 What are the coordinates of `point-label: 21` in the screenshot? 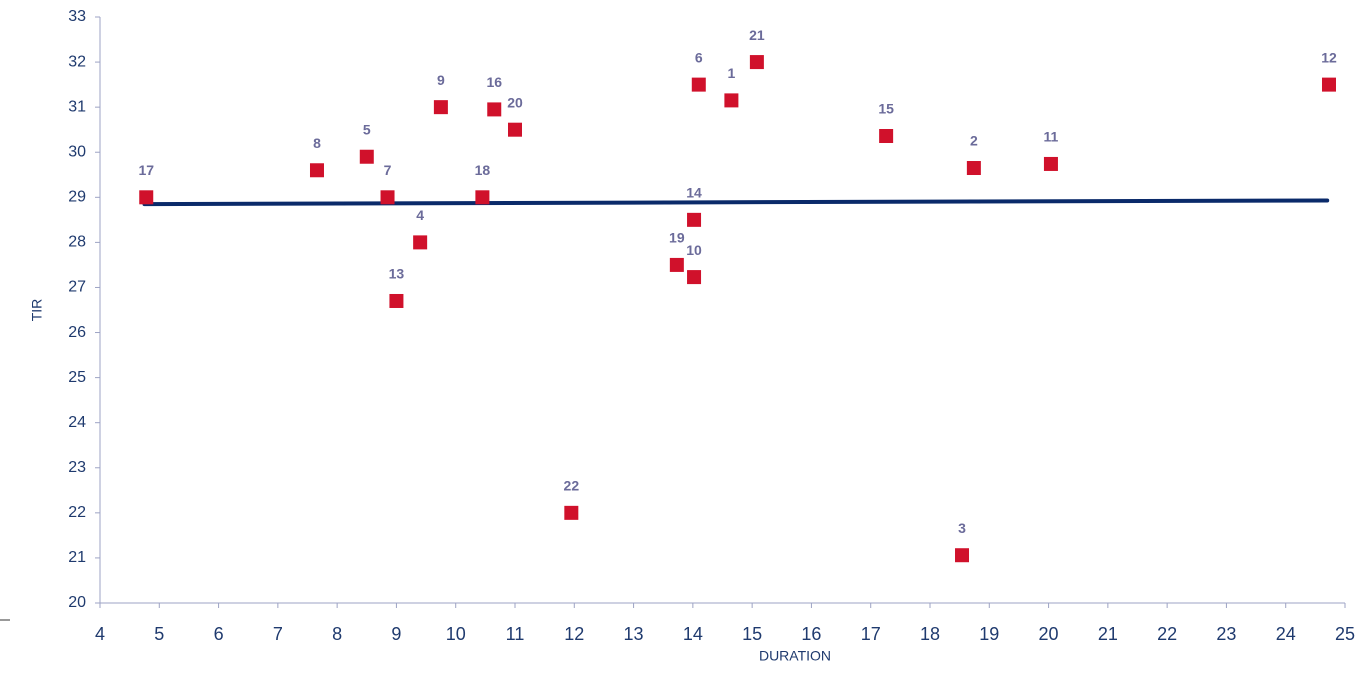 It's located at (757, 35).